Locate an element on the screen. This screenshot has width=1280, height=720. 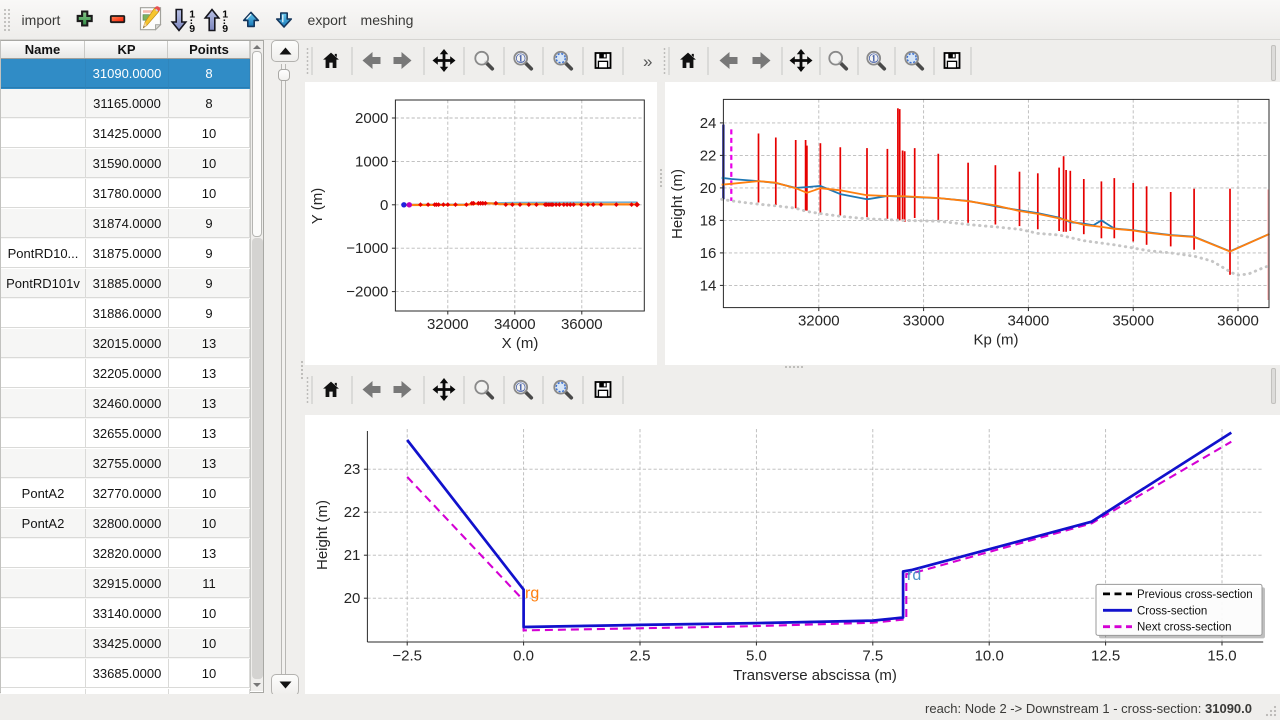
svg-text: 5.0 is located at coordinates (756, 656).